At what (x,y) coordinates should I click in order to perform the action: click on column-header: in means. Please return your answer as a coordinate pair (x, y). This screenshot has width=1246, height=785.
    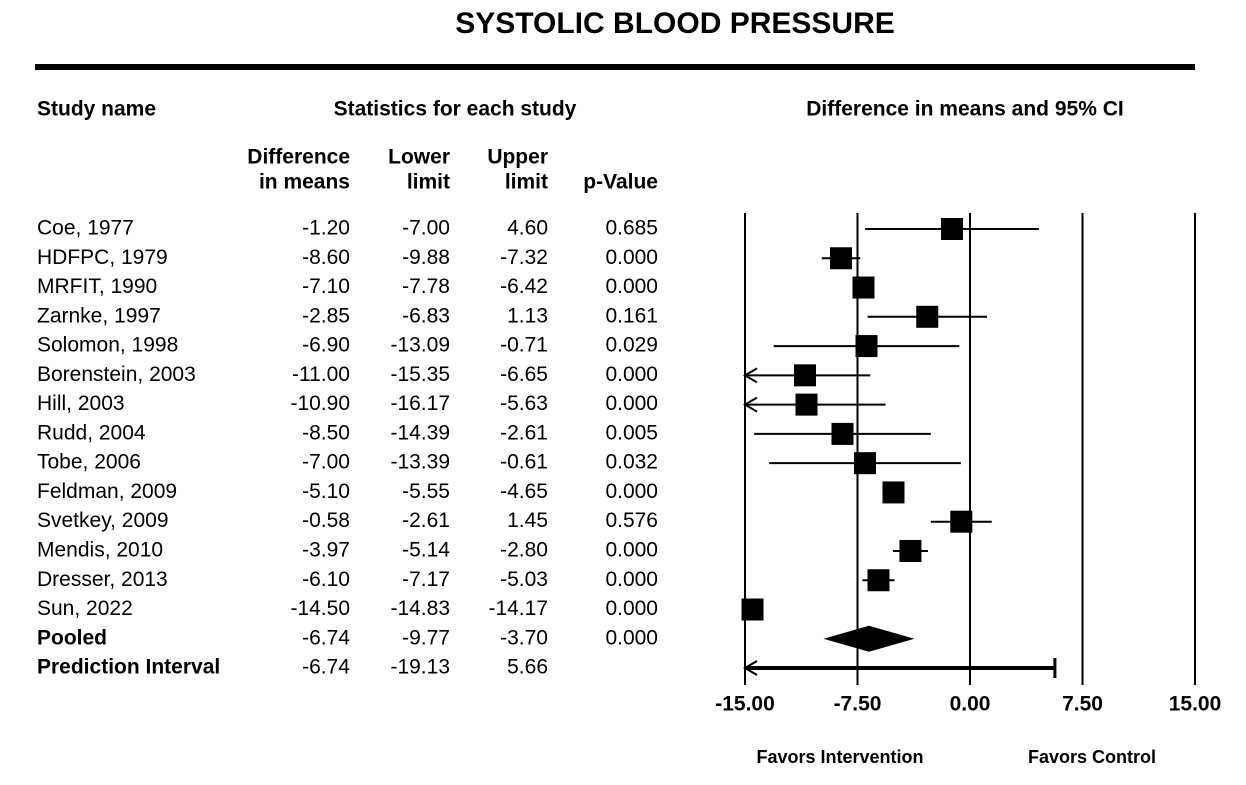
    Looking at the image, I should click on (304, 182).